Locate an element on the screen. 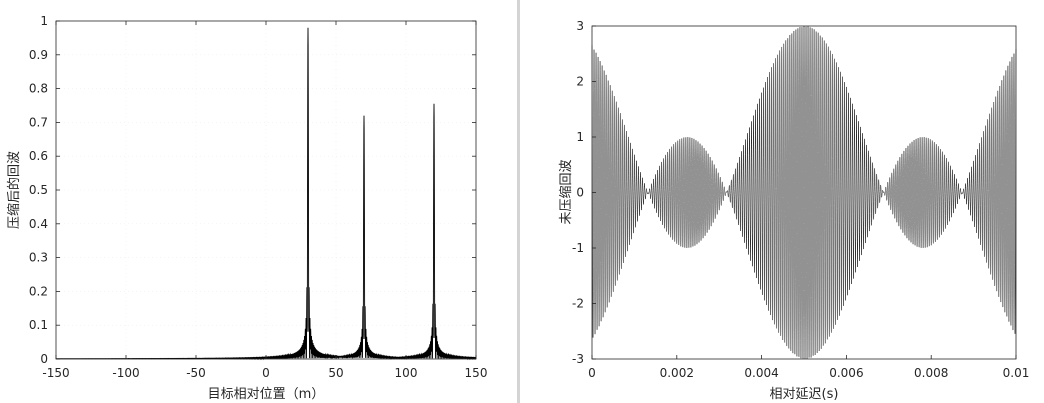  right-x-ticks: 0 0.002 0.004 0.006 0.008 0.01 is located at coordinates (808, 367).